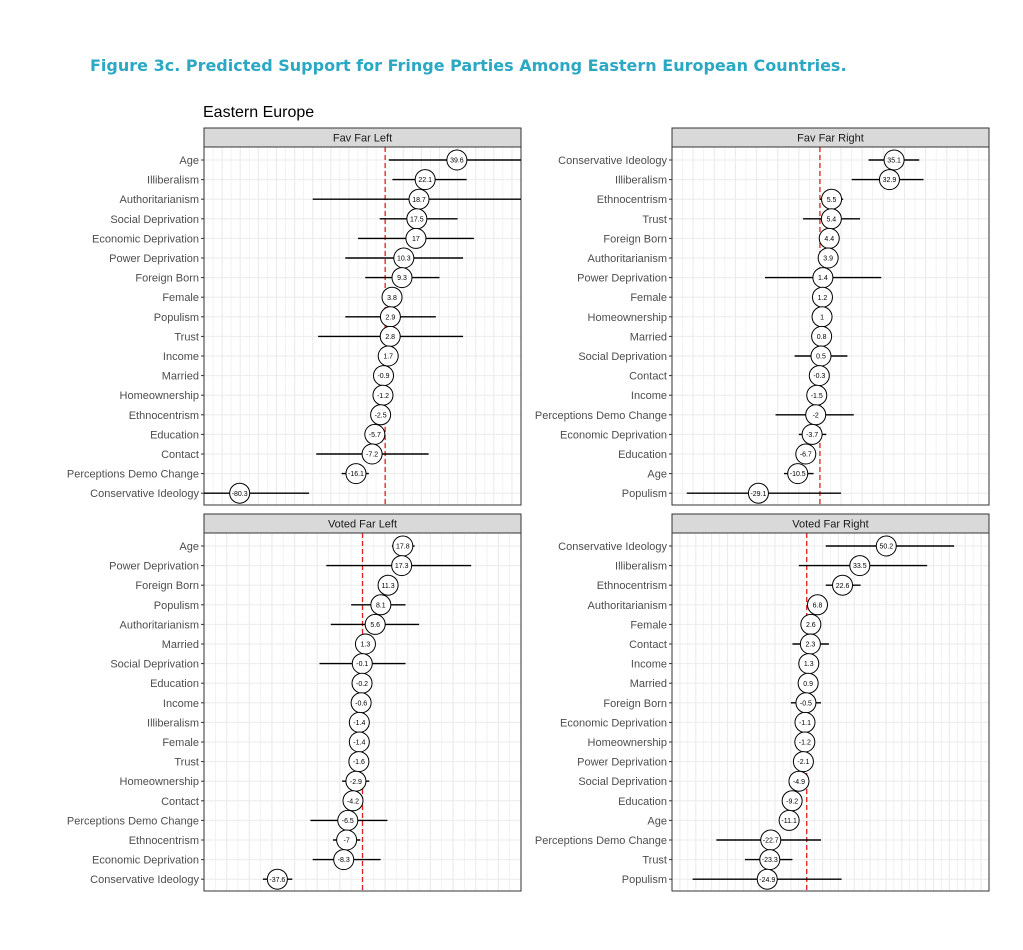  Describe the element at coordinates (809, 664) in the screenshot. I see `data-label: 1.3` at that location.